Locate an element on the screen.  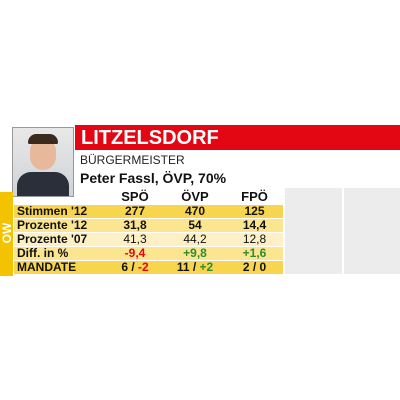
cell: 31,8 is located at coordinates (135, 225).